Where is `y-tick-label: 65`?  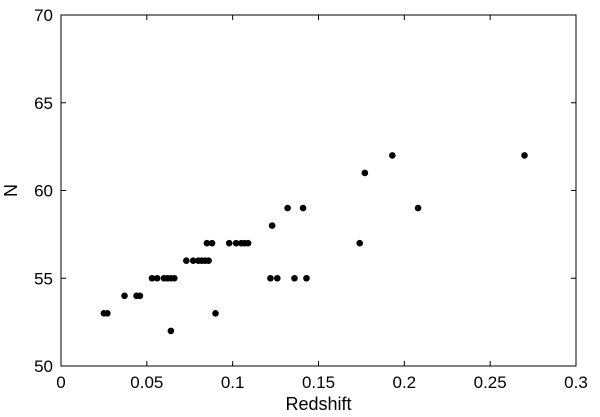 y-tick-label: 65 is located at coordinates (43, 103).